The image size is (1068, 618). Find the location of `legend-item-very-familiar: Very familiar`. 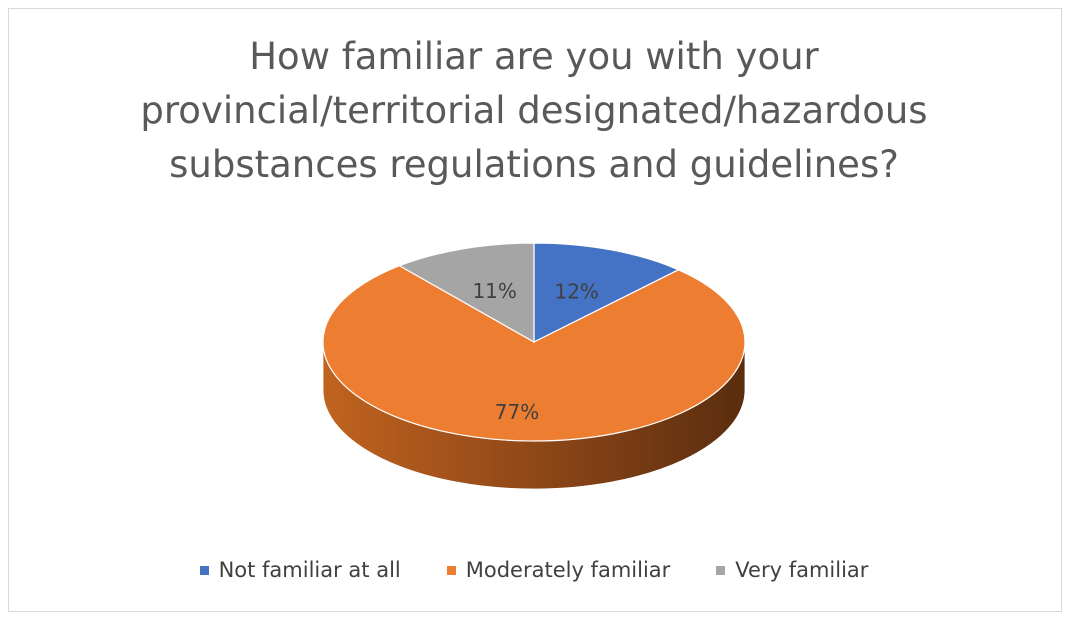

legend-item-very-familiar: Very familiar is located at coordinates (792, 570).